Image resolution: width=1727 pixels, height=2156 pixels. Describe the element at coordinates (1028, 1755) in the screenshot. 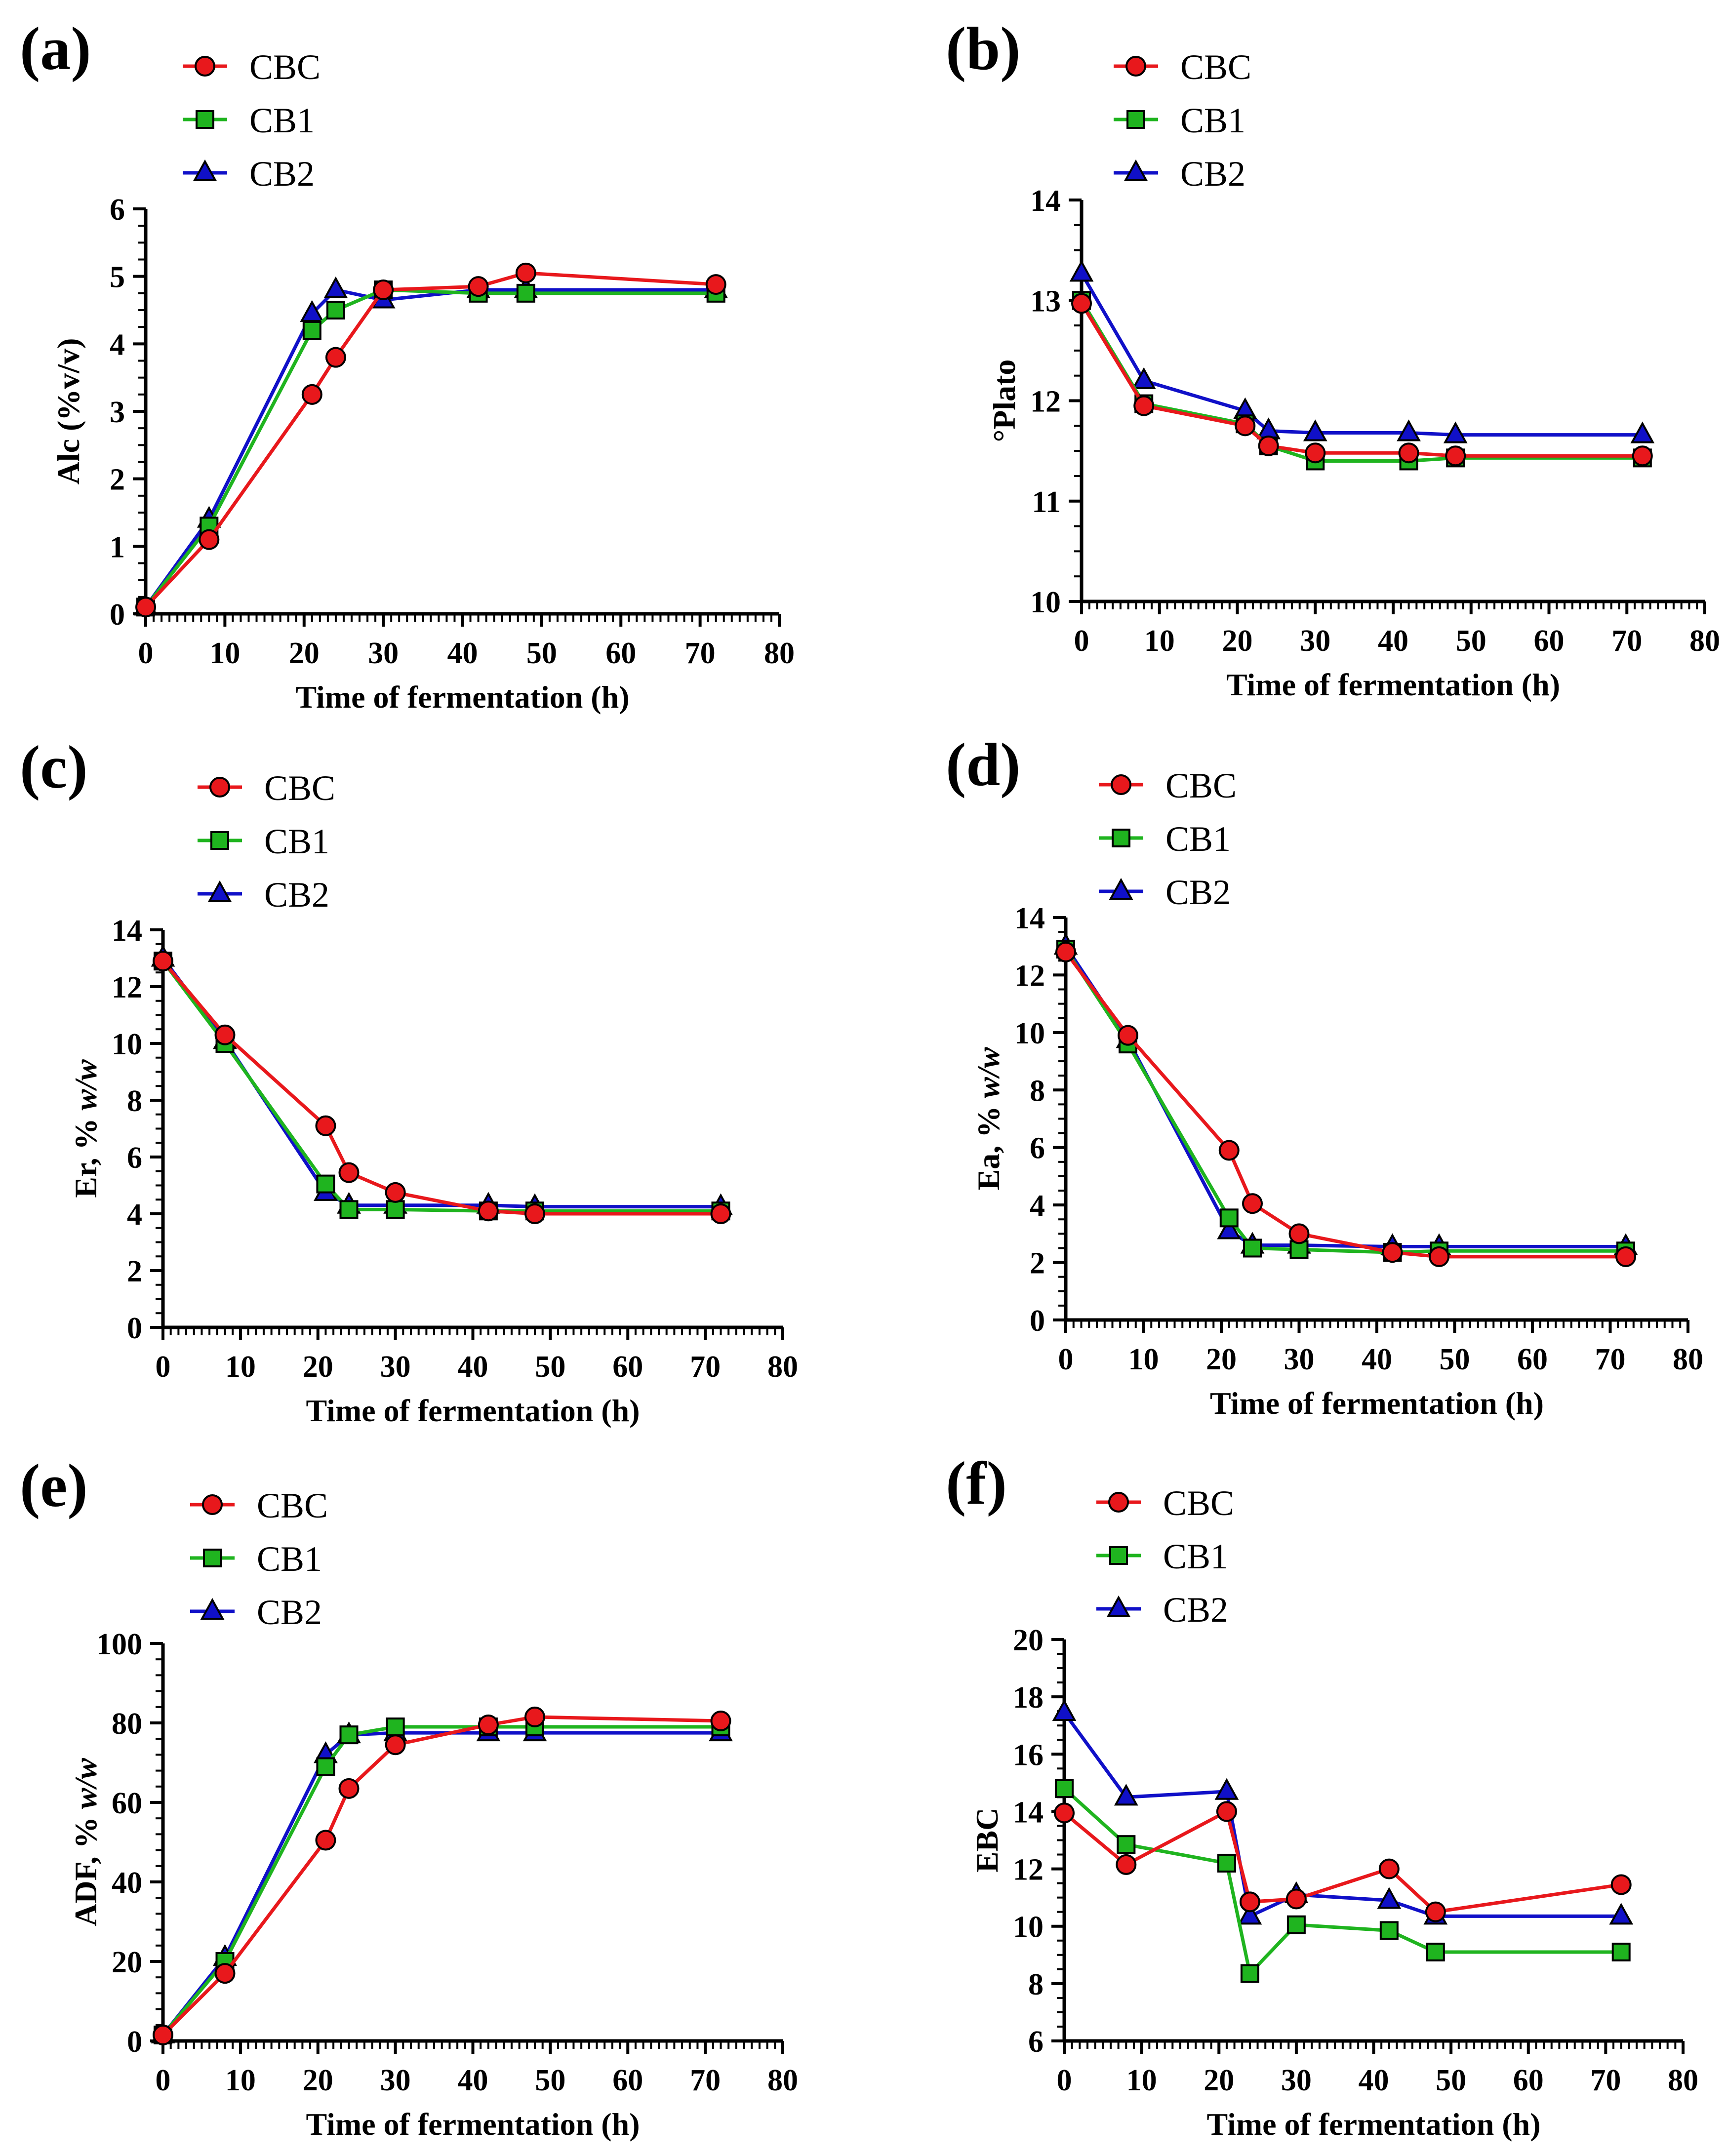

I see `y-tick-label: 16` at that location.